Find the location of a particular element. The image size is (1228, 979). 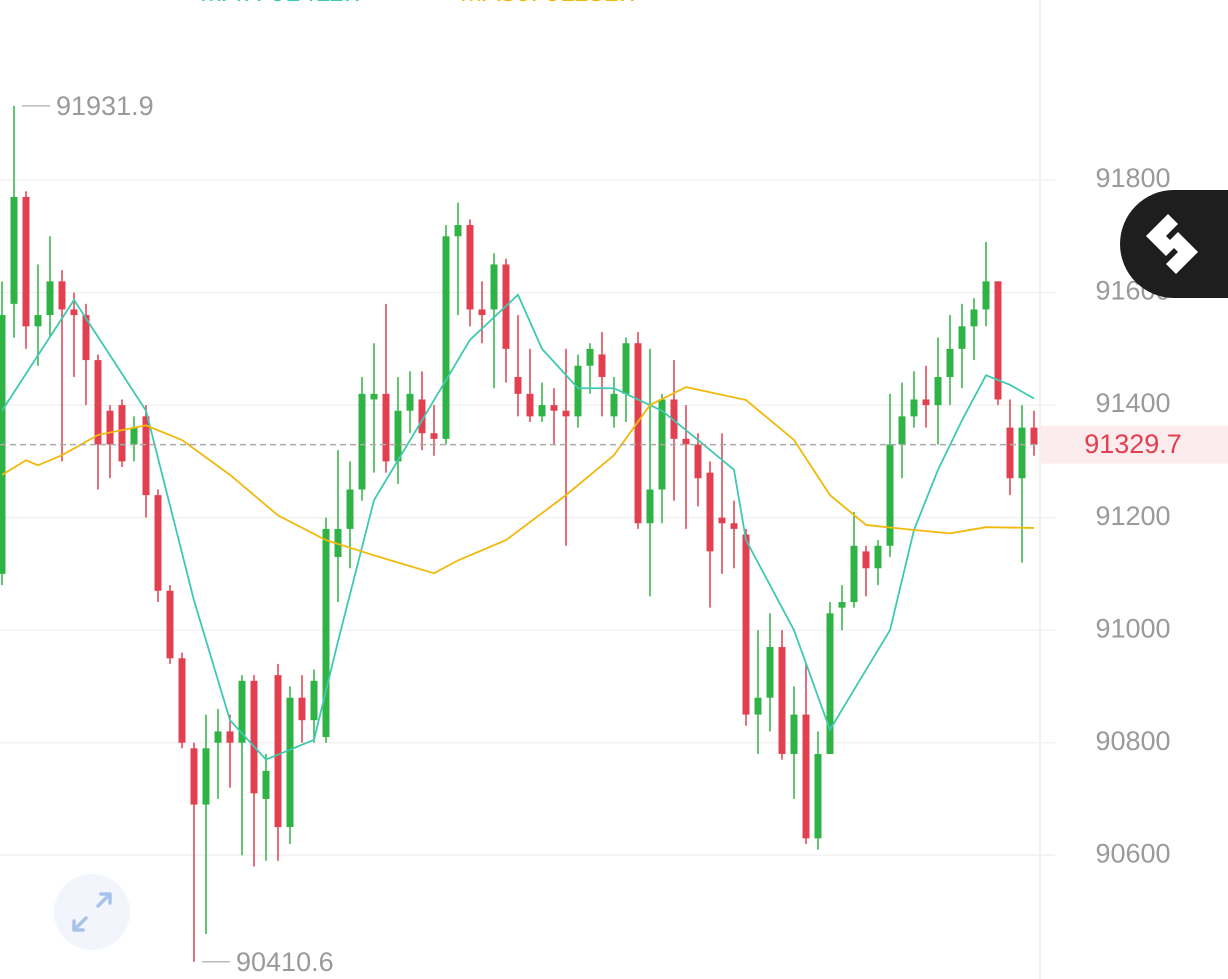

y-tick-label: 91800 is located at coordinates (1132, 178).